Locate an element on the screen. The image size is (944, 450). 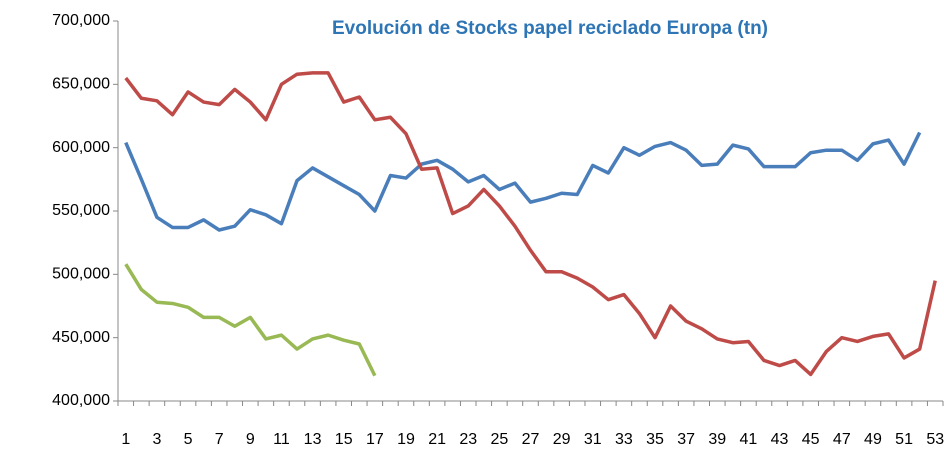
x-tick-label: 3 is located at coordinates (156, 439).